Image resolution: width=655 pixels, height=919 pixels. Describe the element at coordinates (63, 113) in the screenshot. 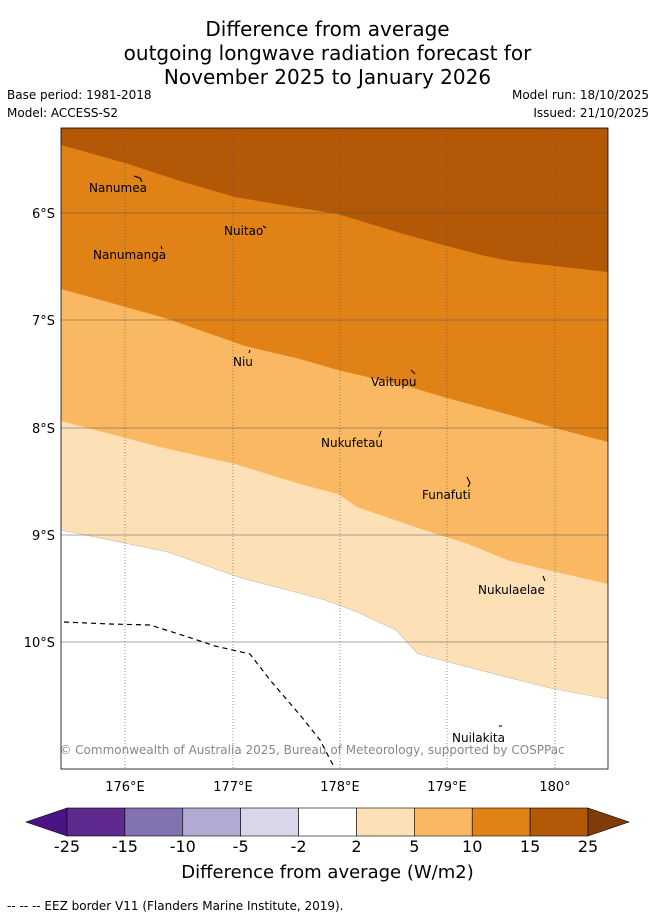

I see `model-text: Model: ACCESS-S2` at that location.